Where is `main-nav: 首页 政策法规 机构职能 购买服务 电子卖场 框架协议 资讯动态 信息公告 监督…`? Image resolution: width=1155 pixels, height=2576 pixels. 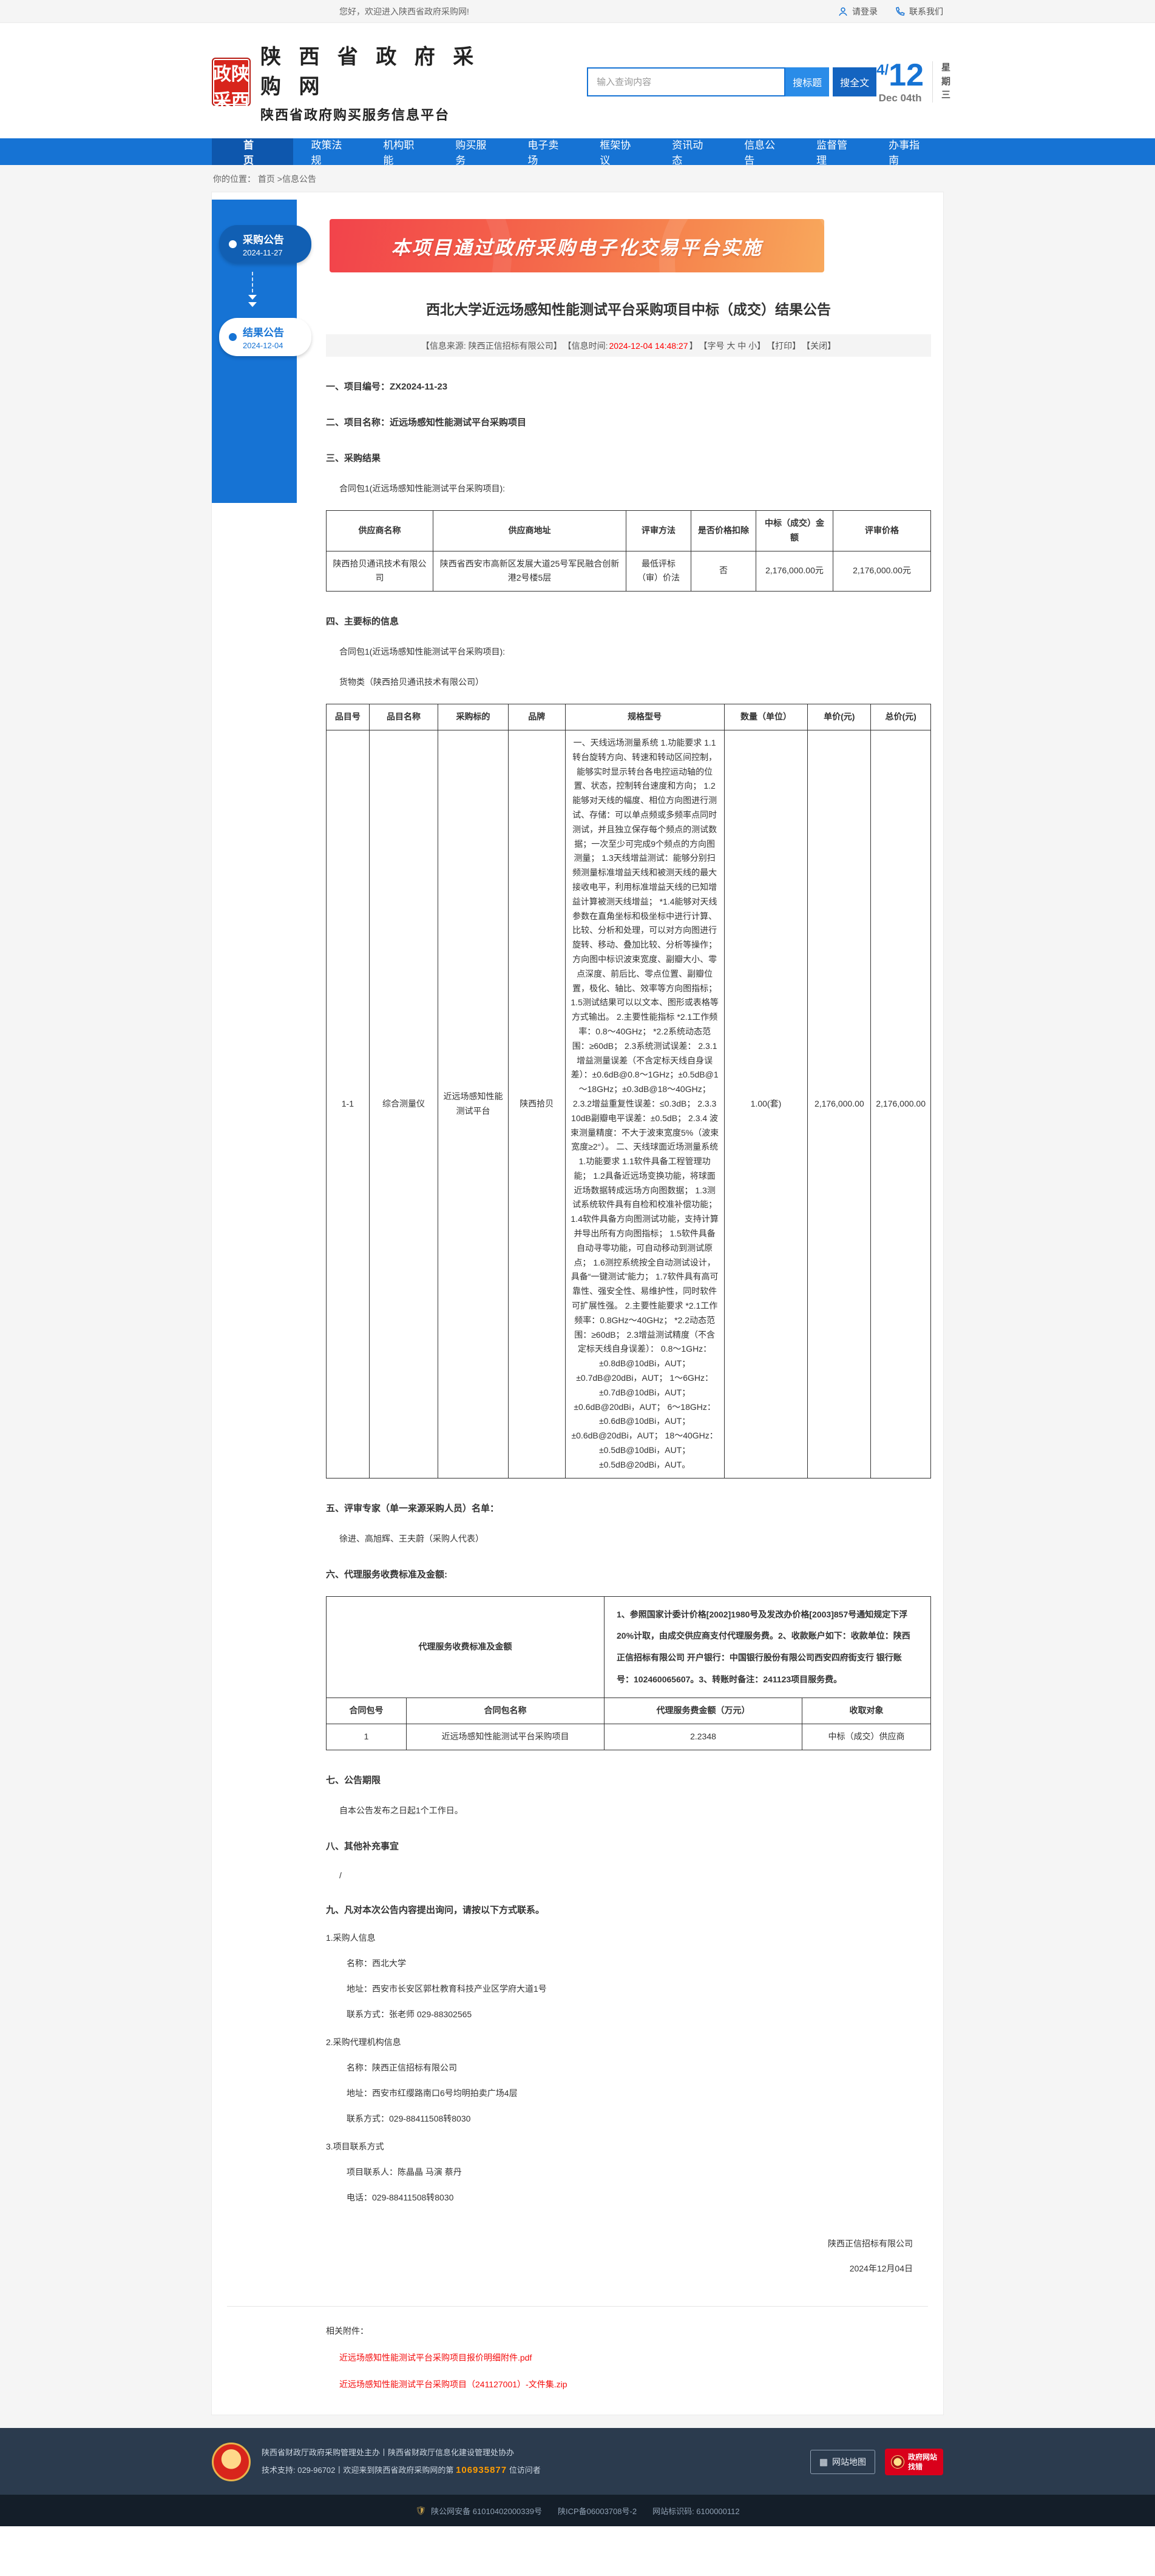
main-nav: 首页 政策法规 机构职能 购买服务 电子卖场 框架协议 资讯动态 信息公告 监督… is located at coordinates (577, 152).